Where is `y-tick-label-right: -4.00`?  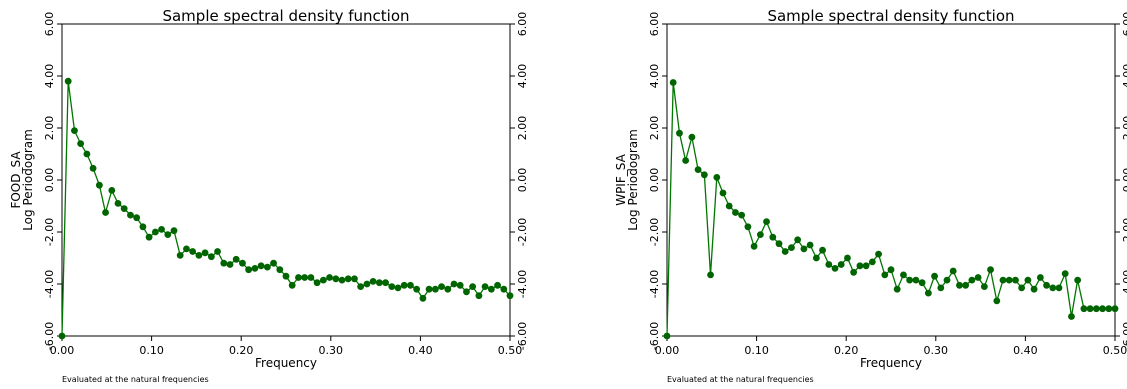 y-tick-label-right: -4.00 is located at coordinates (1124, 284).